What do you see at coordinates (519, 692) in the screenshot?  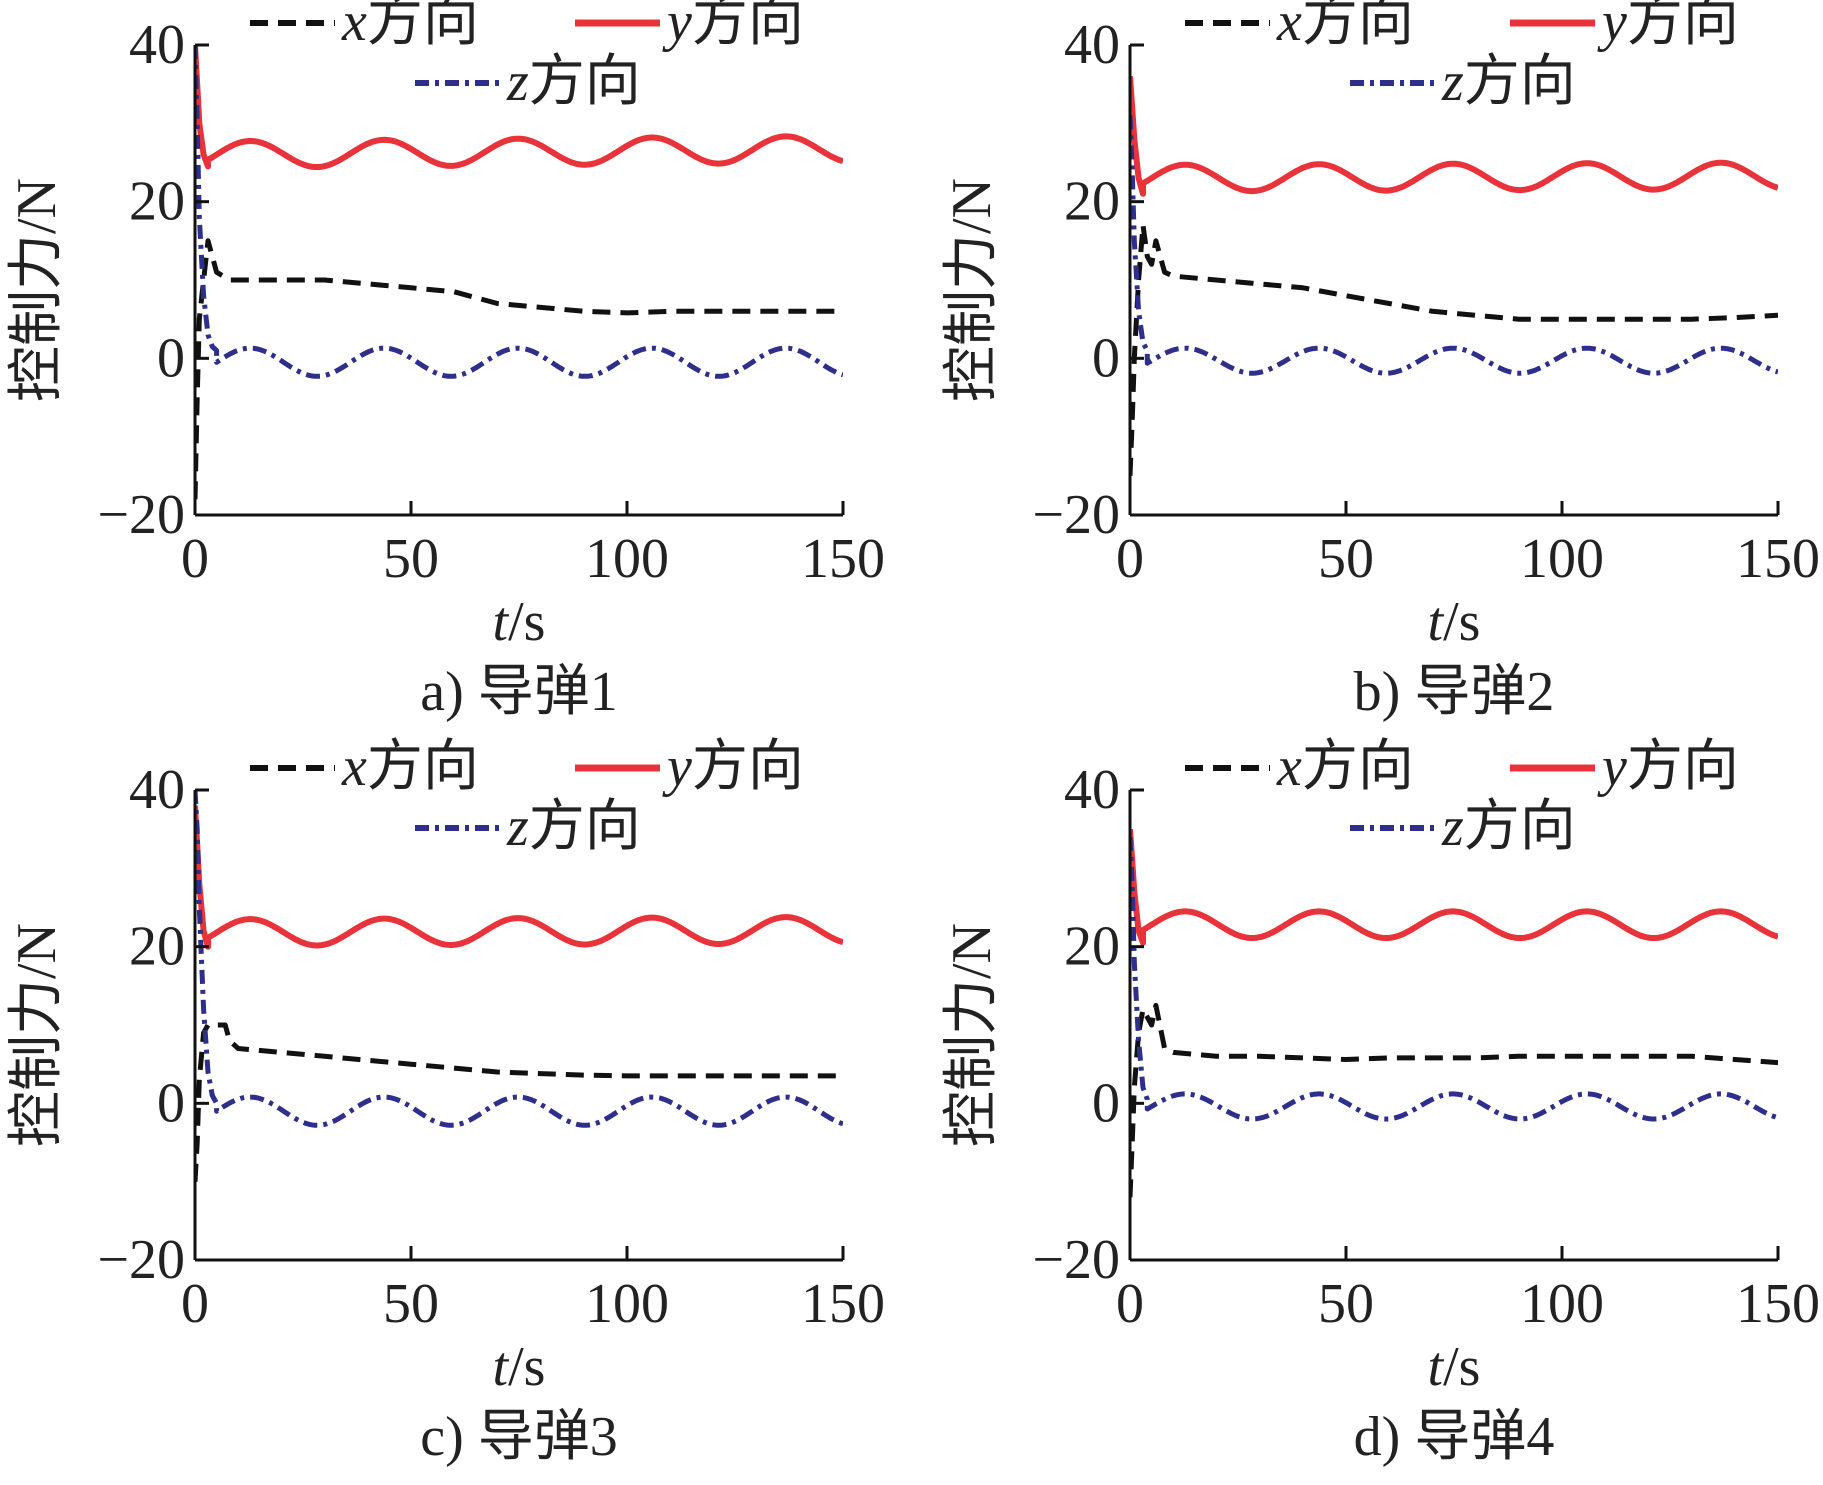 I see `panel-caption: a) 导弹1` at bounding box center [519, 692].